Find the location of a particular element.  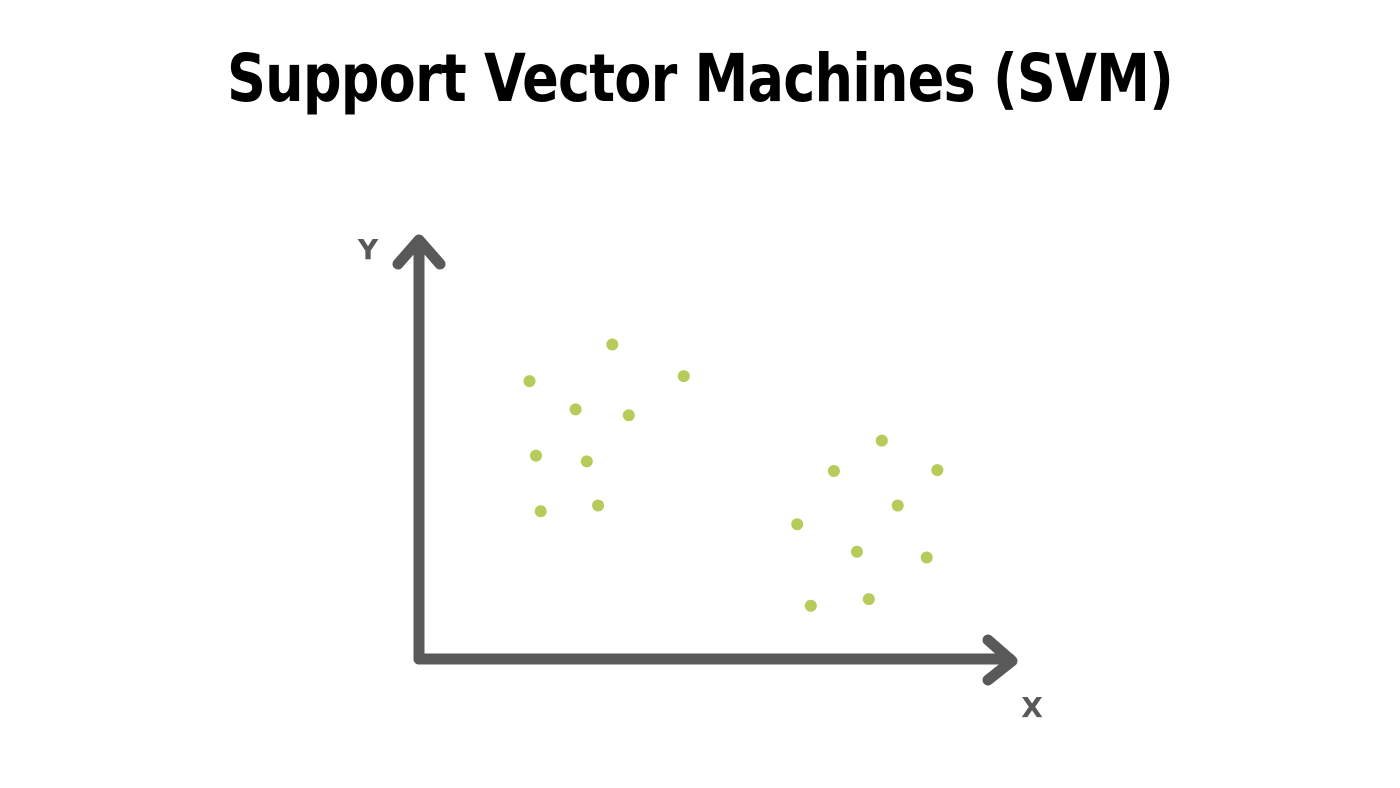

x-axis-arrowhead is located at coordinates (1000, 660).